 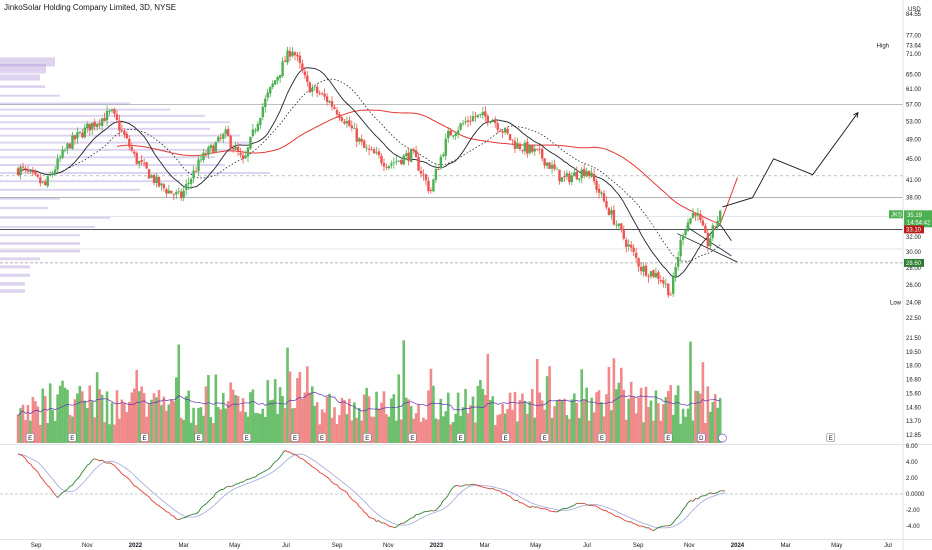 What do you see at coordinates (701, 439) in the screenshot?
I see `event-marker-label: D` at bounding box center [701, 439].